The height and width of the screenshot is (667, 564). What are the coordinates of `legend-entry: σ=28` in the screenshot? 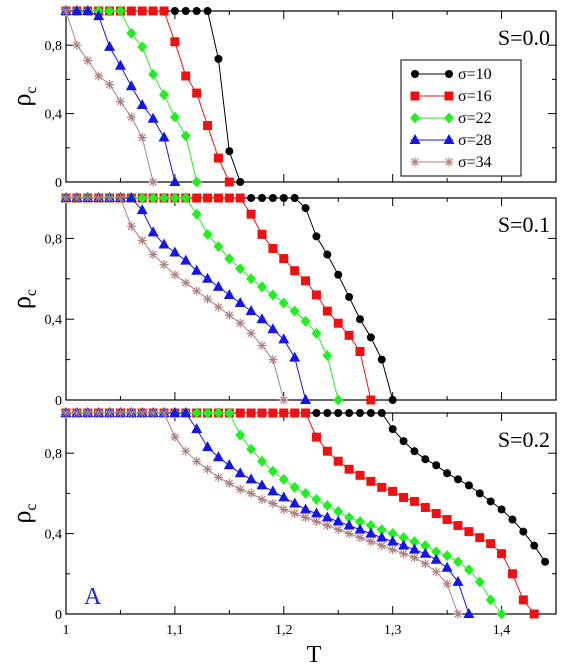 It's located at (475, 140).